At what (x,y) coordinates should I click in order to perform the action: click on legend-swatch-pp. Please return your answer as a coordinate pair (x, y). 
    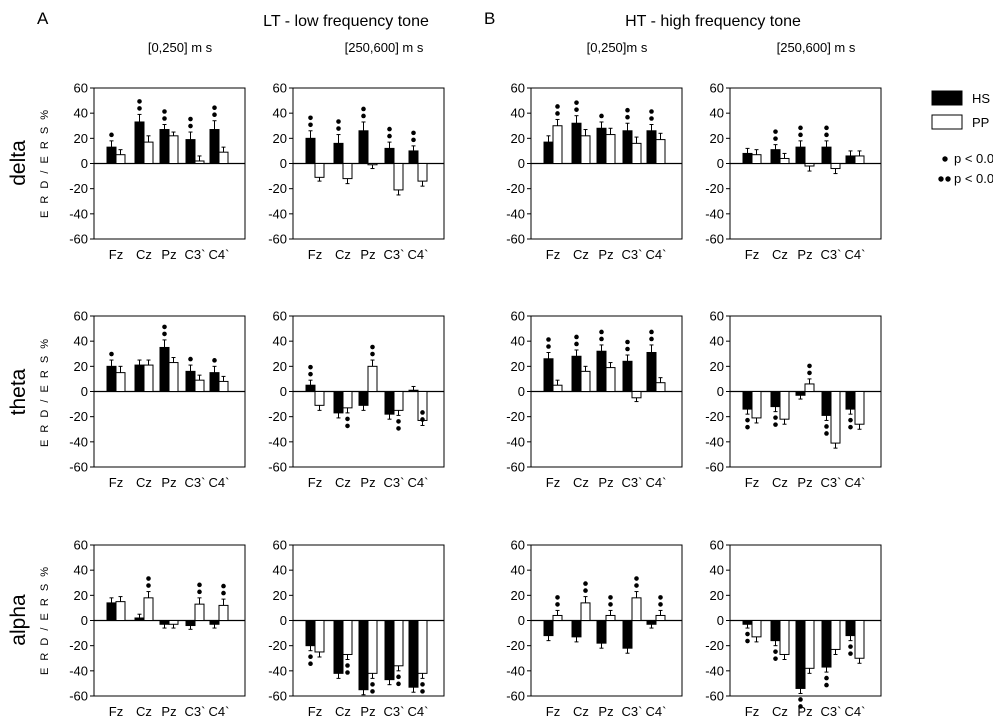
    Looking at the image, I should click on (947, 122).